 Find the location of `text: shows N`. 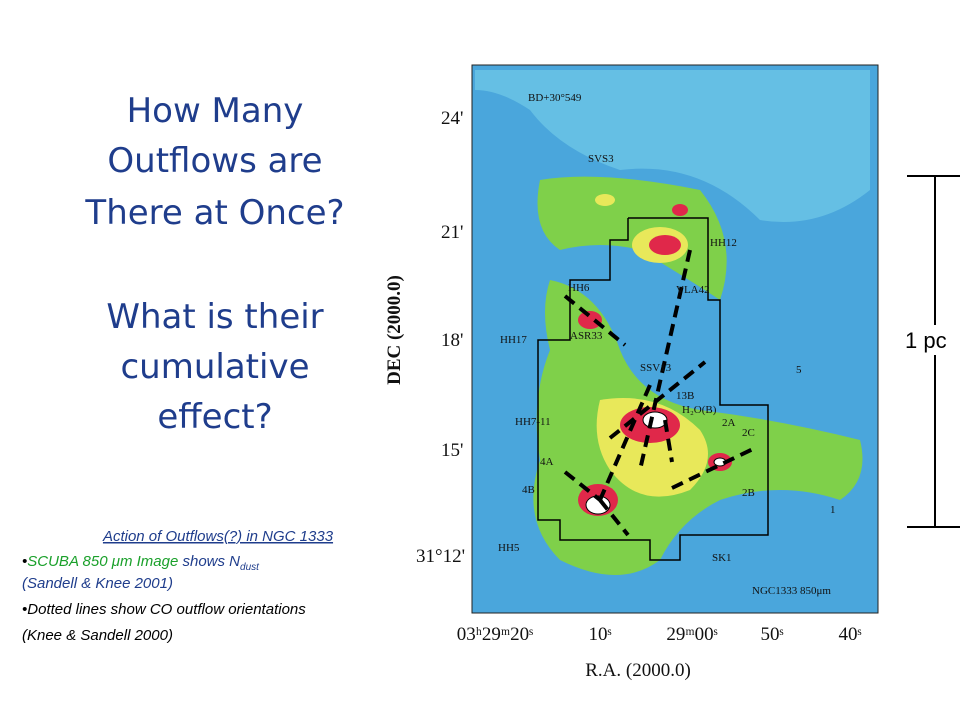

text: shows N is located at coordinates (209, 561).